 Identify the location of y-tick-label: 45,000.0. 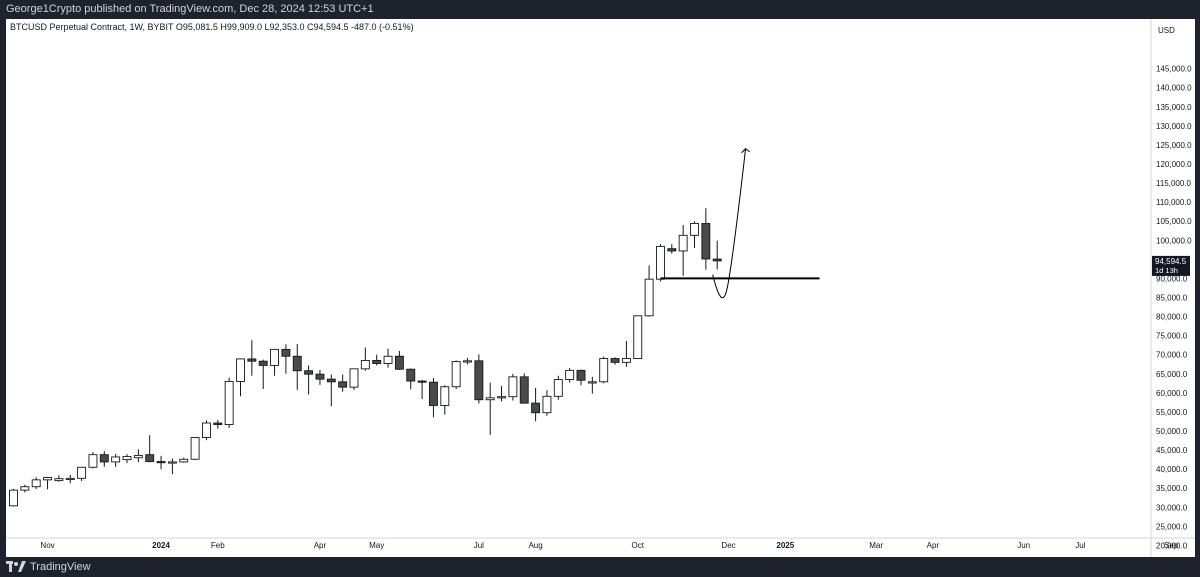
(1172, 450).